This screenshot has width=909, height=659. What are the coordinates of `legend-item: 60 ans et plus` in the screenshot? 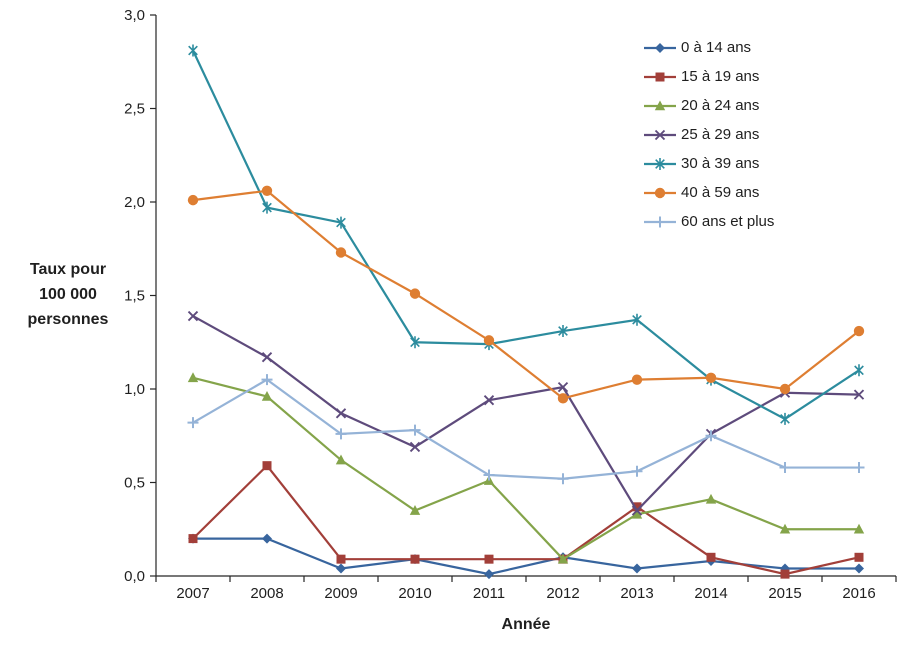 It's located at (708, 221).